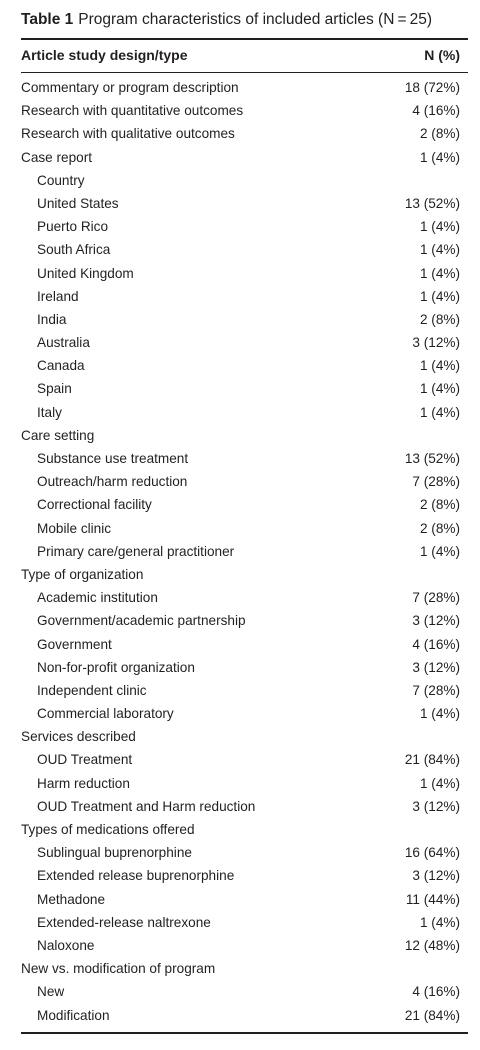  I want to click on table-row: Services described, so click(244, 737).